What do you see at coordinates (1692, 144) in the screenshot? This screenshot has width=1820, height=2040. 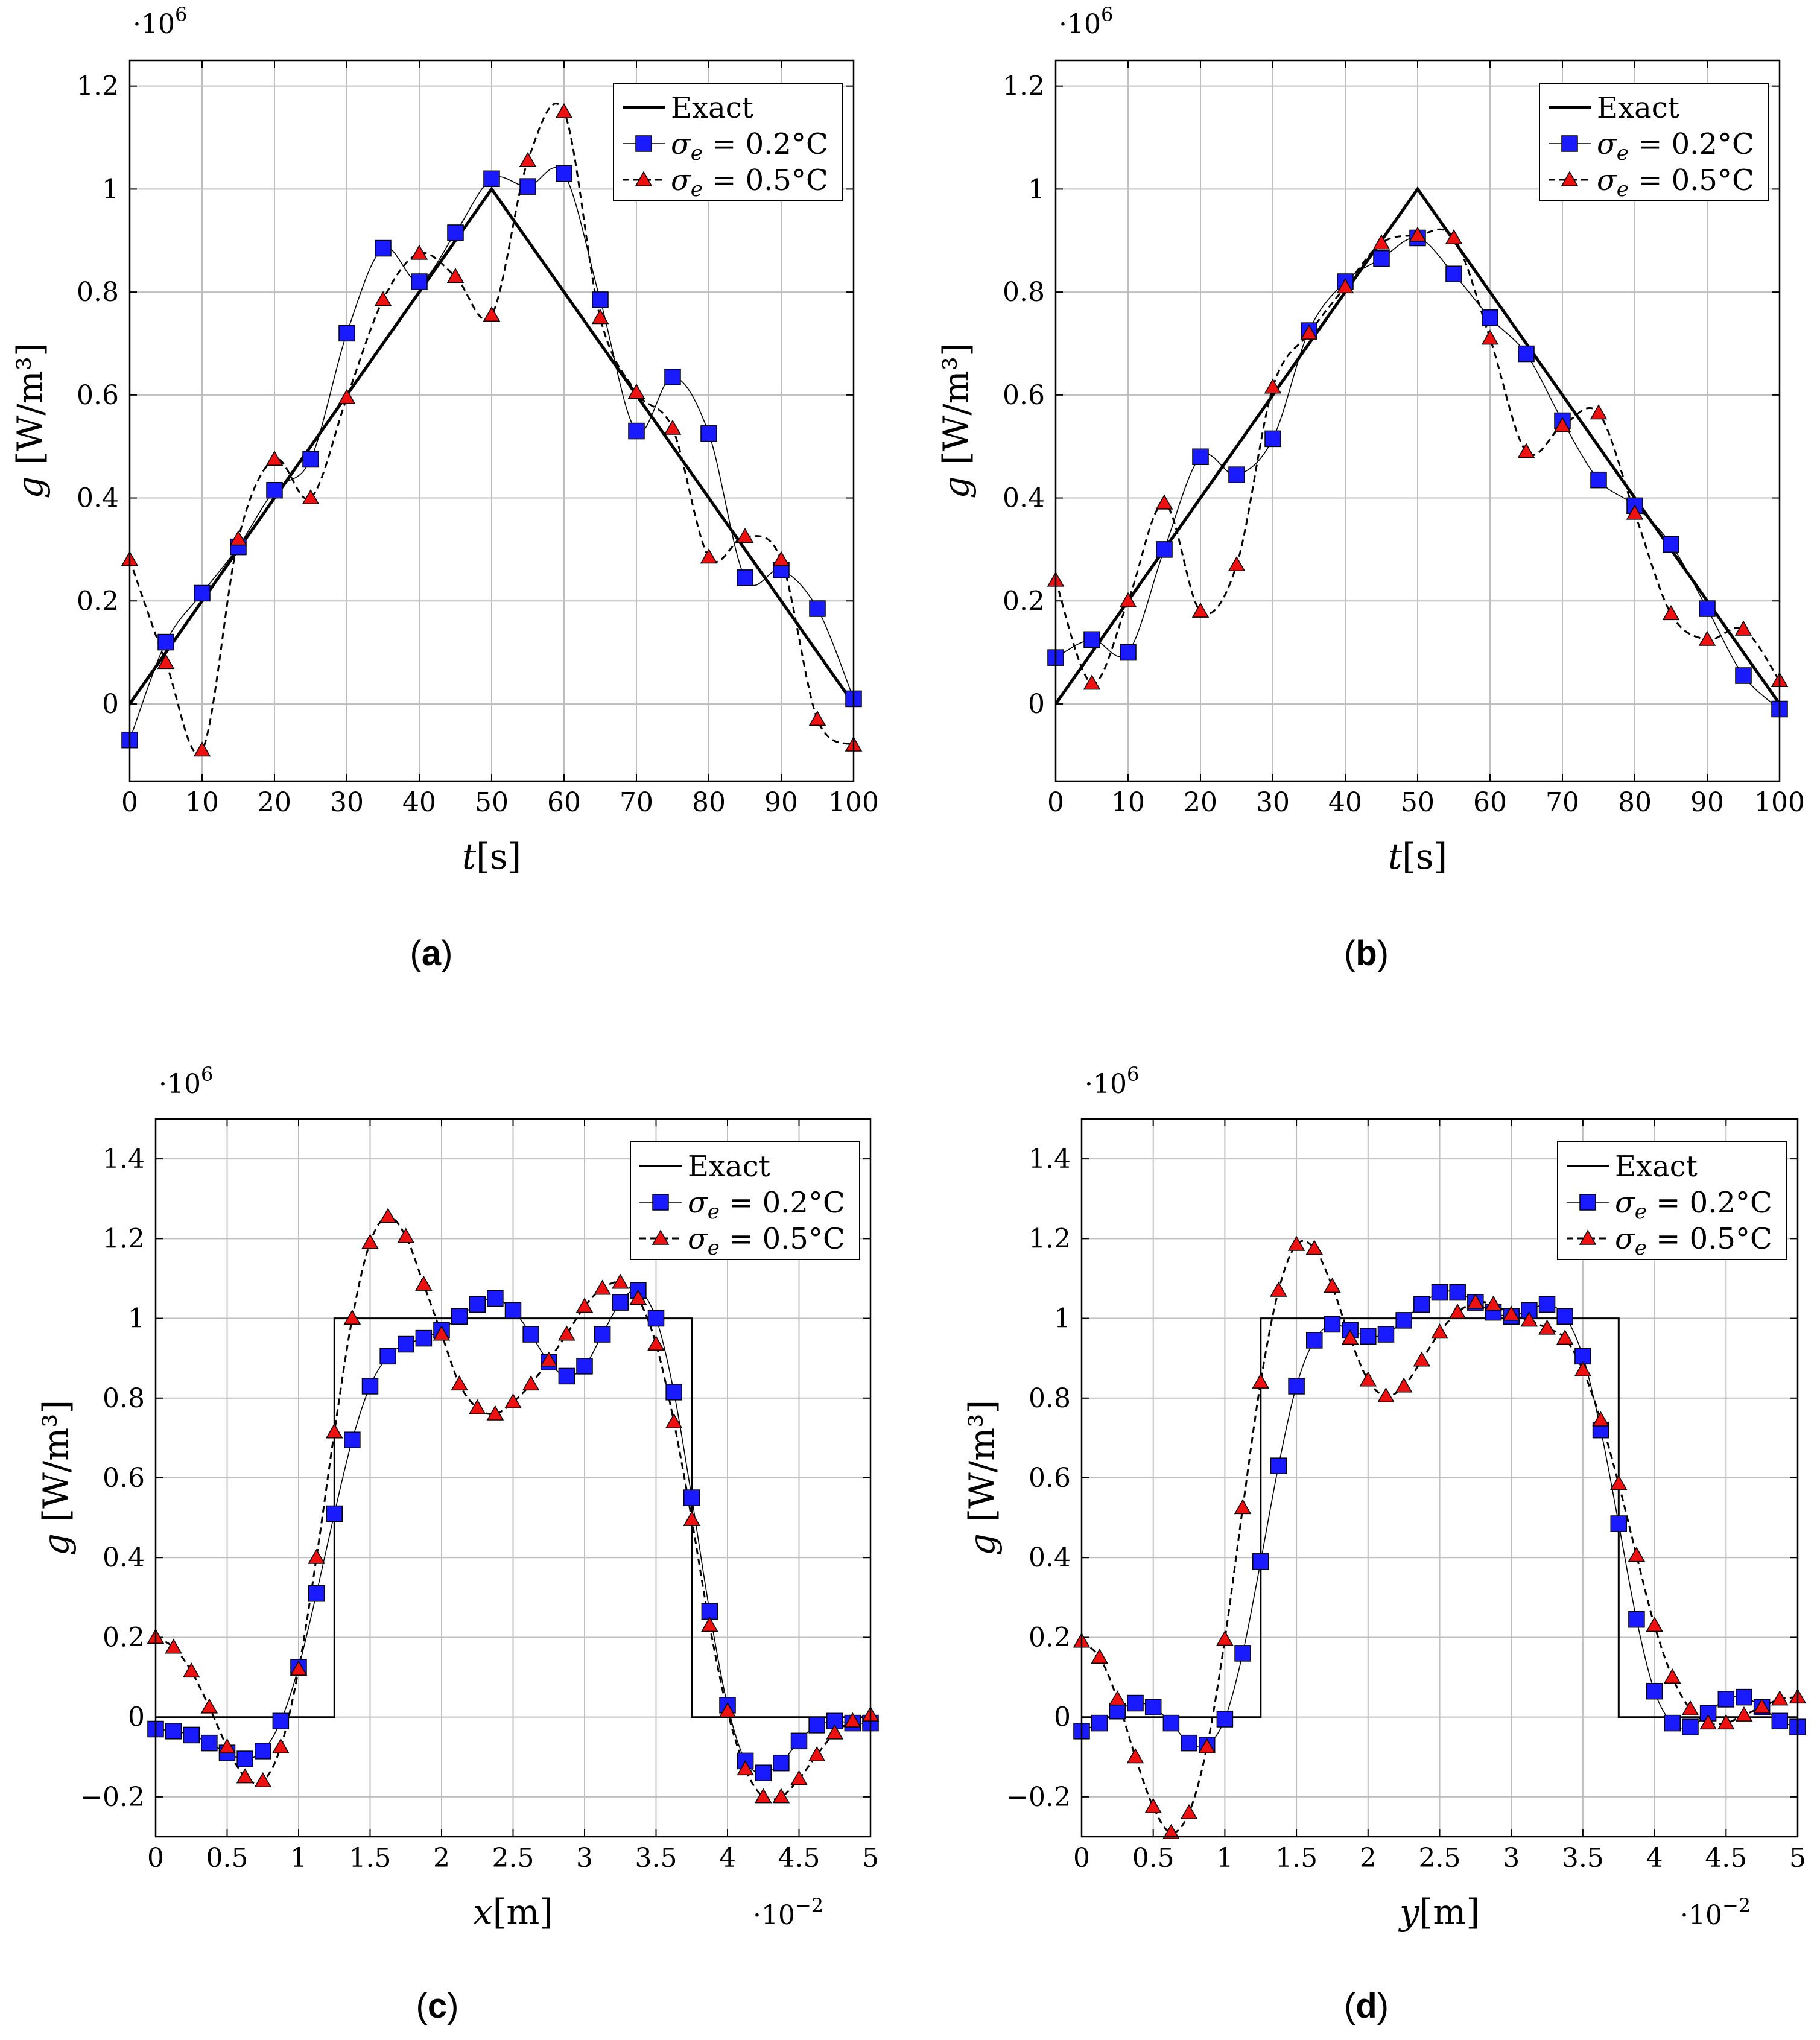 I see `legend-sigma-value: = 0.2°C` at bounding box center [1692, 144].